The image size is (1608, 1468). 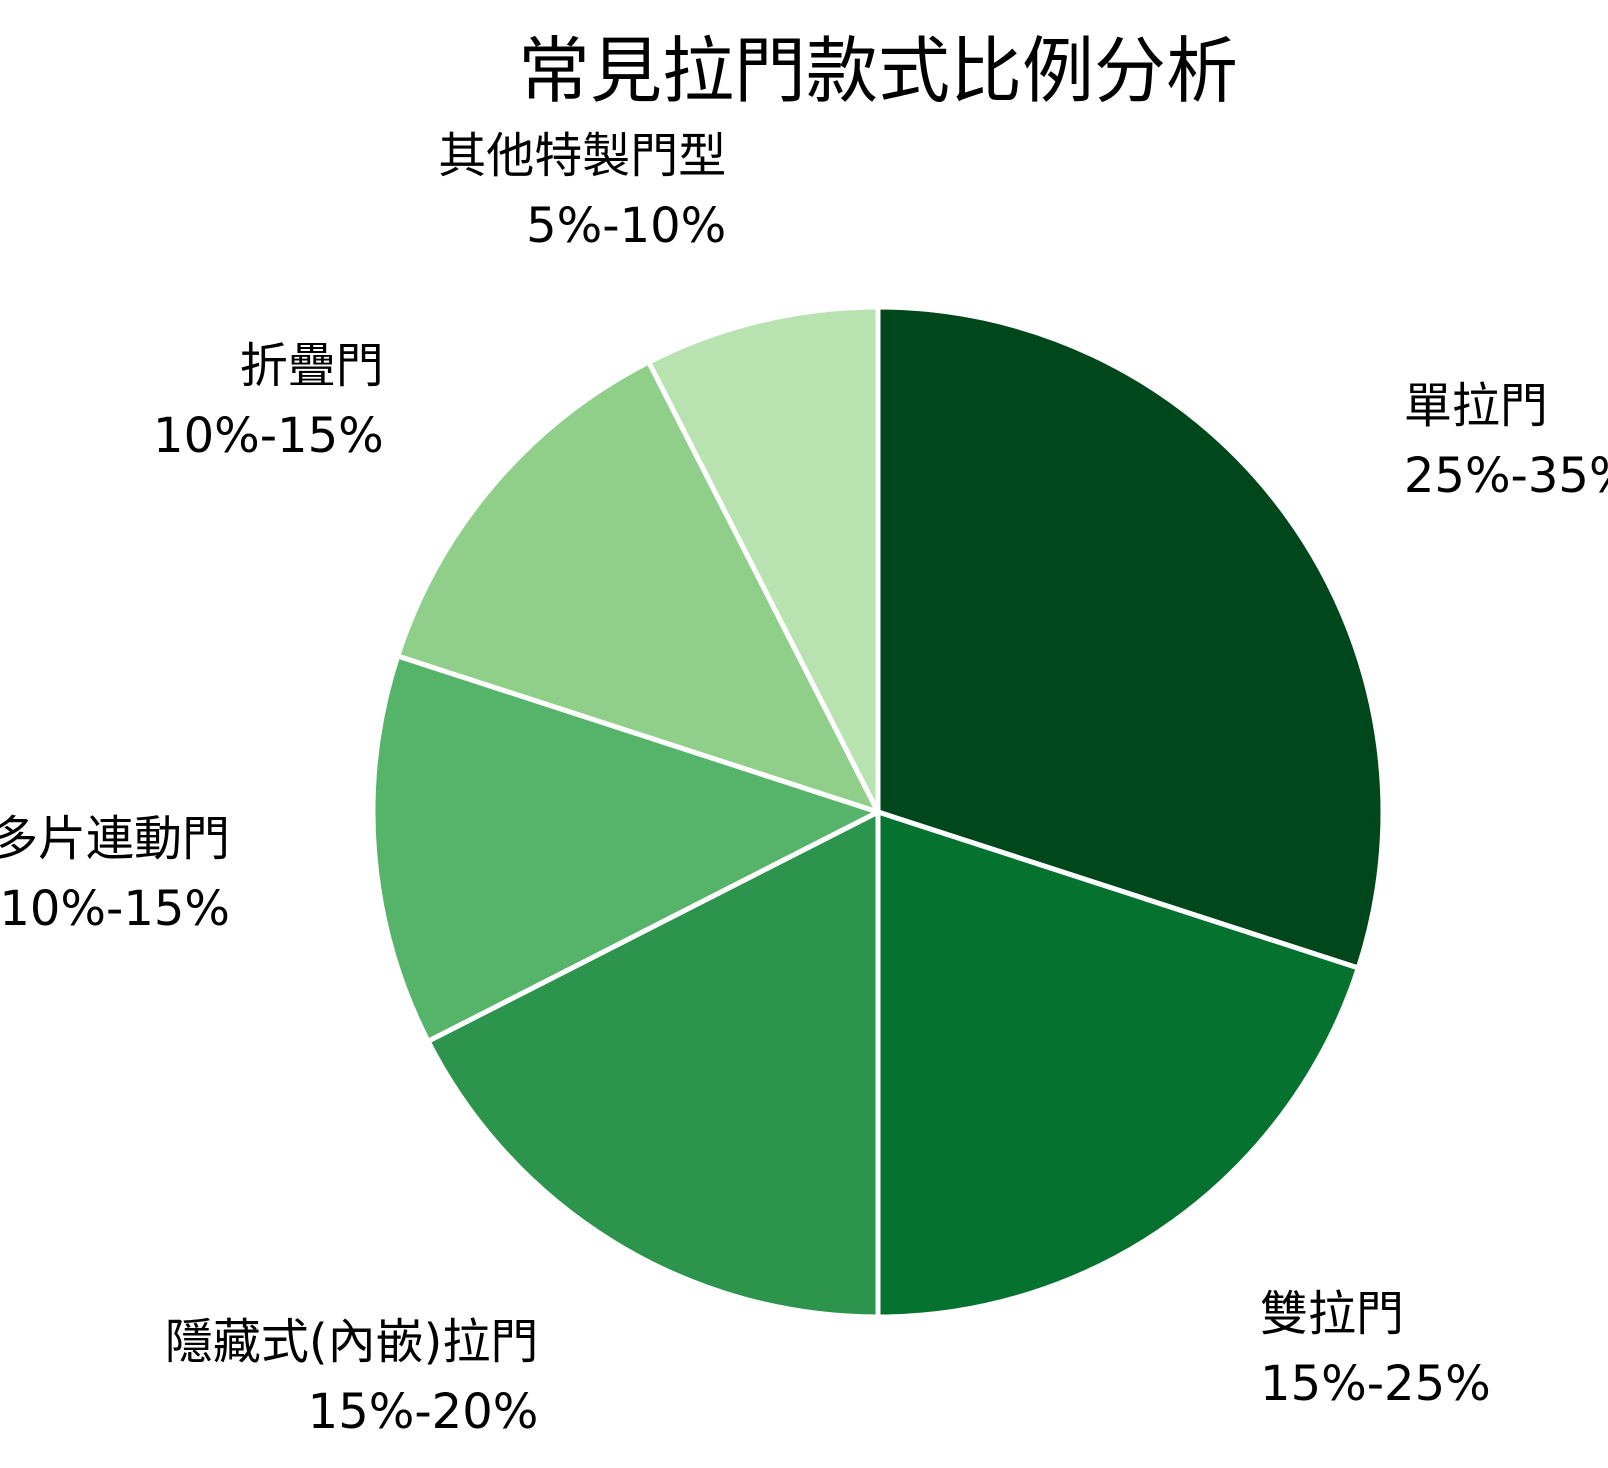 I want to click on slice-label-name-6: 其他特製門型, so click(x=582, y=156).